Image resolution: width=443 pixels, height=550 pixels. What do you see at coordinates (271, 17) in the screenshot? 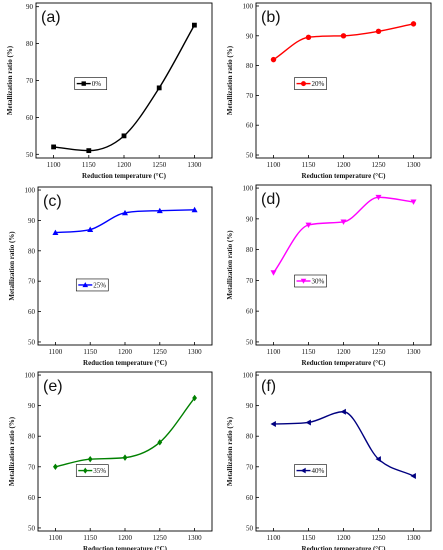
I see `panel-label: (b)` at bounding box center [271, 17].